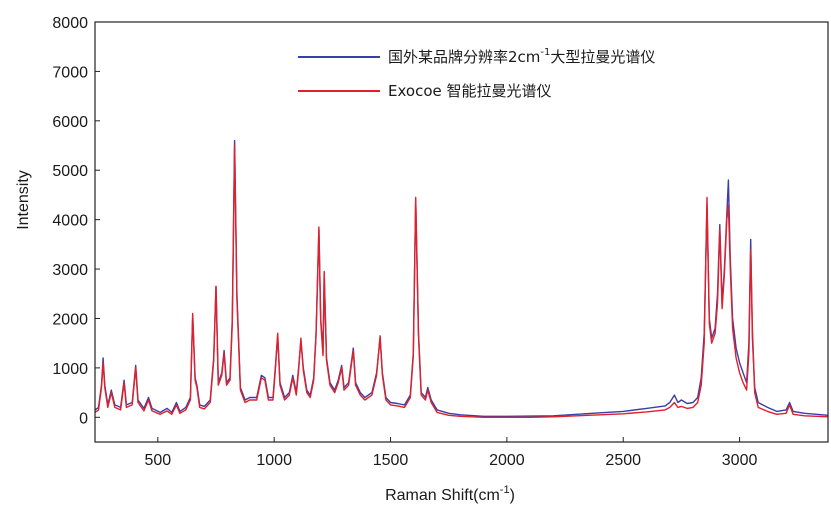 The height and width of the screenshot is (508, 831). Describe the element at coordinates (157, 460) in the screenshot. I see `x-tick-label: 500` at that location.